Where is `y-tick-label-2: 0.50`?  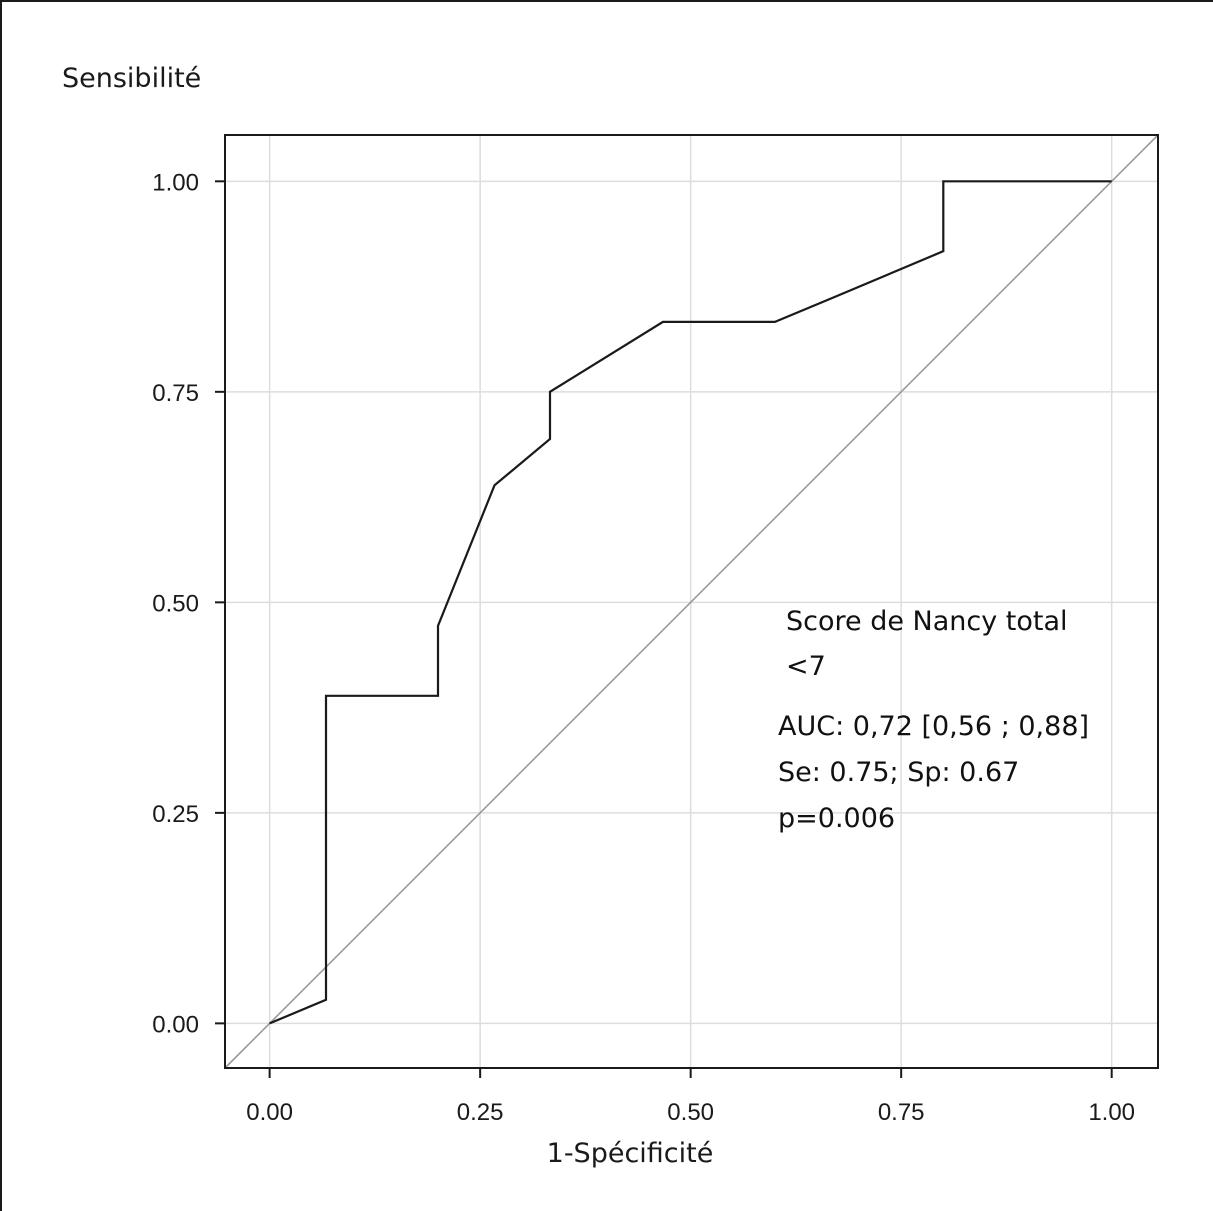 y-tick-label-2: 0.50 is located at coordinates (175, 603).